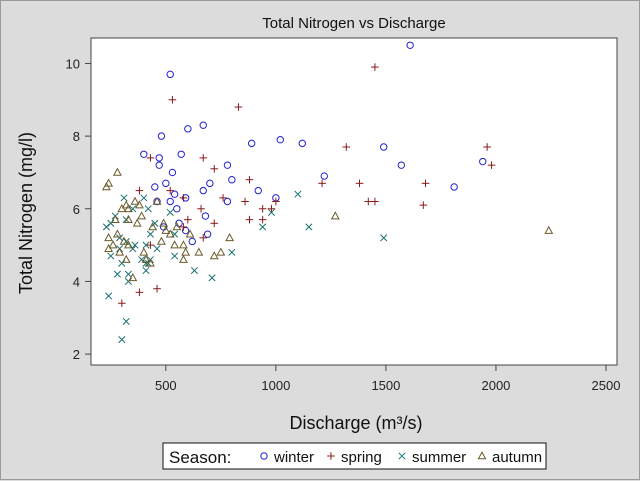 The width and height of the screenshot is (640, 481). What do you see at coordinates (78, 209) in the screenshot?
I see `y-axis: 2 4 6 8 10` at bounding box center [78, 209].